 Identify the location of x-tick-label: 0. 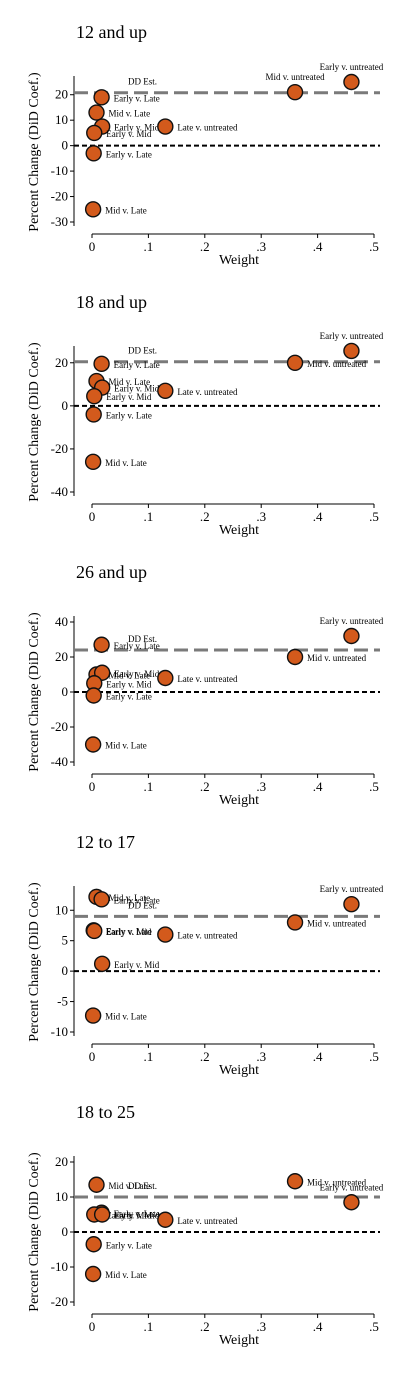
(92, 246).